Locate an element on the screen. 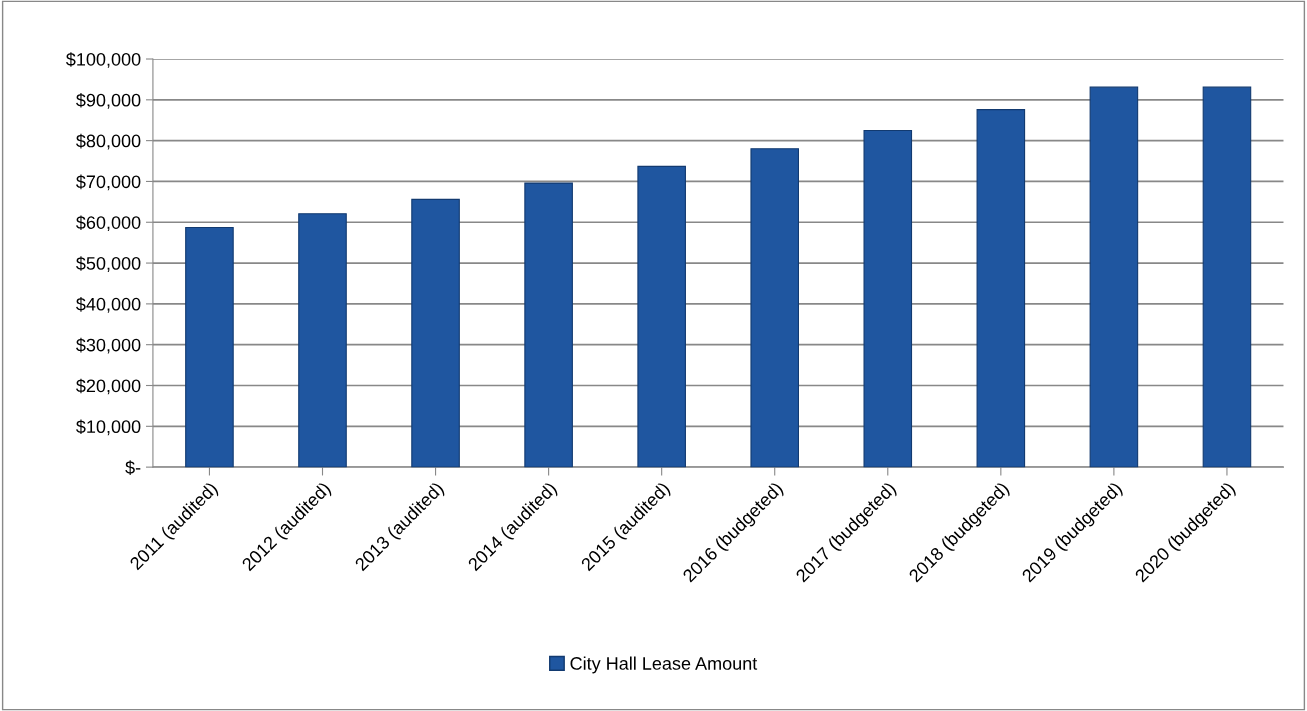  y-tick-label: $90,000 is located at coordinates (108, 101).